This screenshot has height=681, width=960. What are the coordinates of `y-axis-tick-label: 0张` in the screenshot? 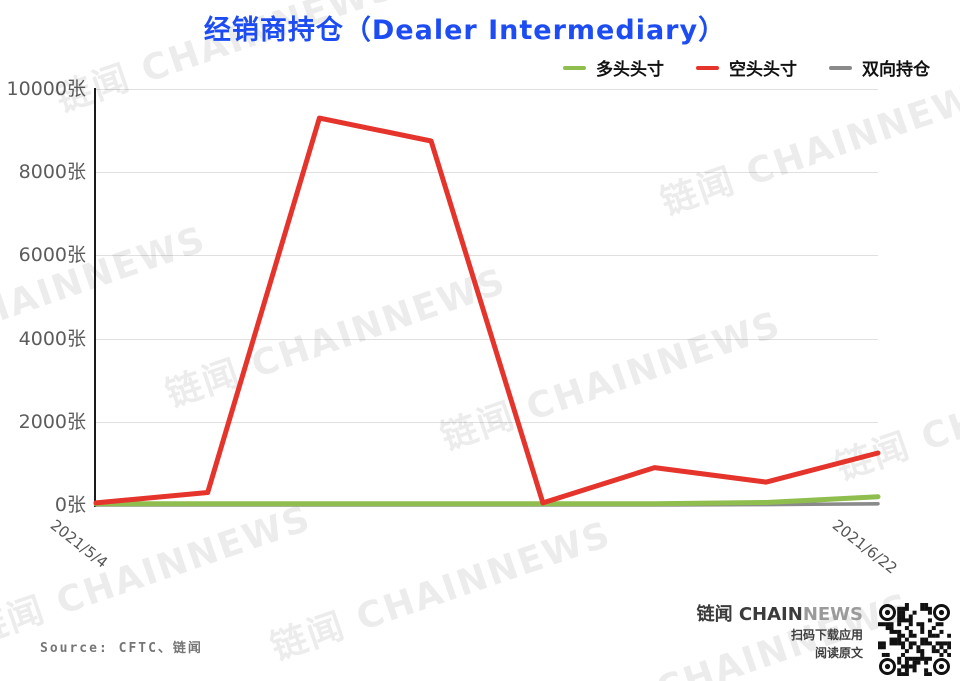 It's located at (70, 505).